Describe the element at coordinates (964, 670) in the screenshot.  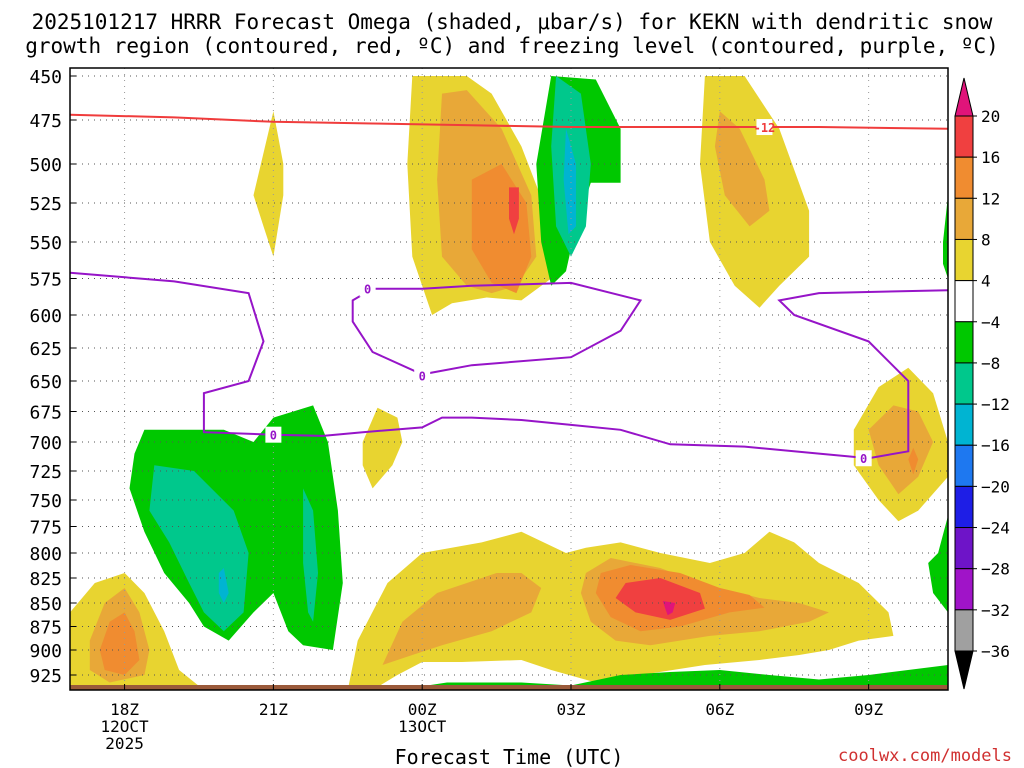
I see `colorbar-bottom-triangle` at that location.